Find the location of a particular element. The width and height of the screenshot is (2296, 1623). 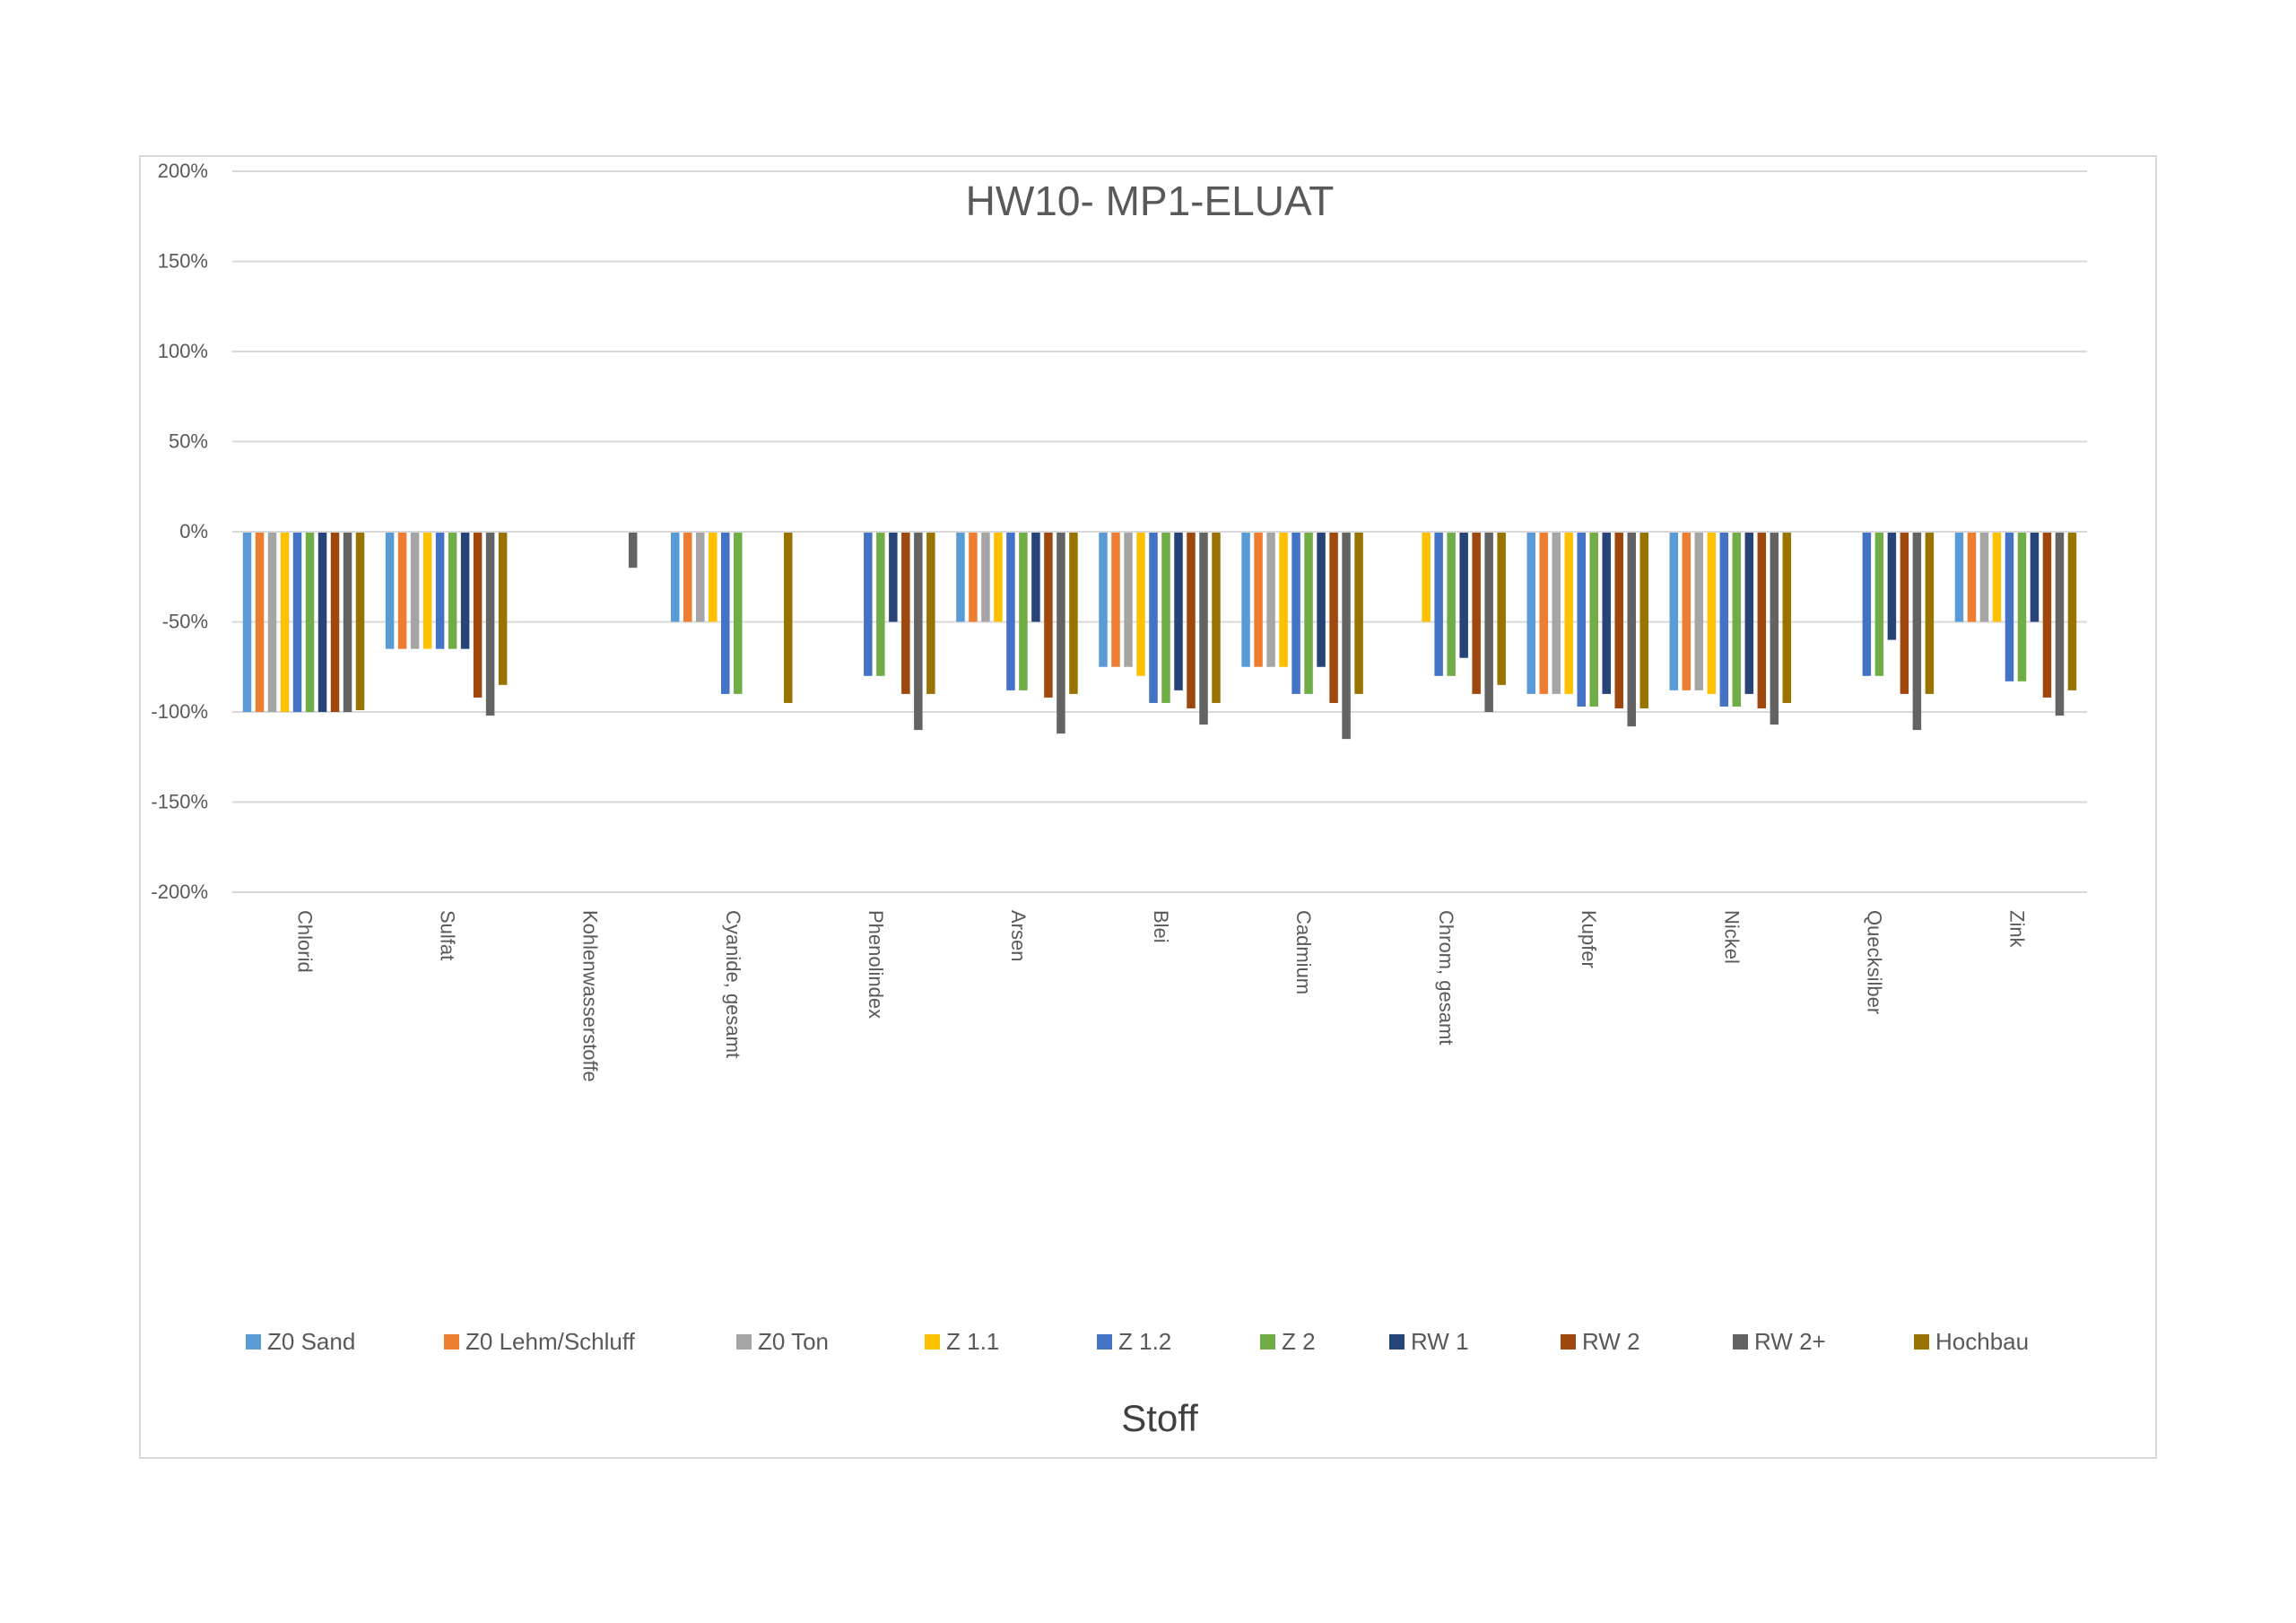

y-axis-ticks: 200% 150% 100% 50% 0% -50% -100% -150% -200% is located at coordinates (179, 531).